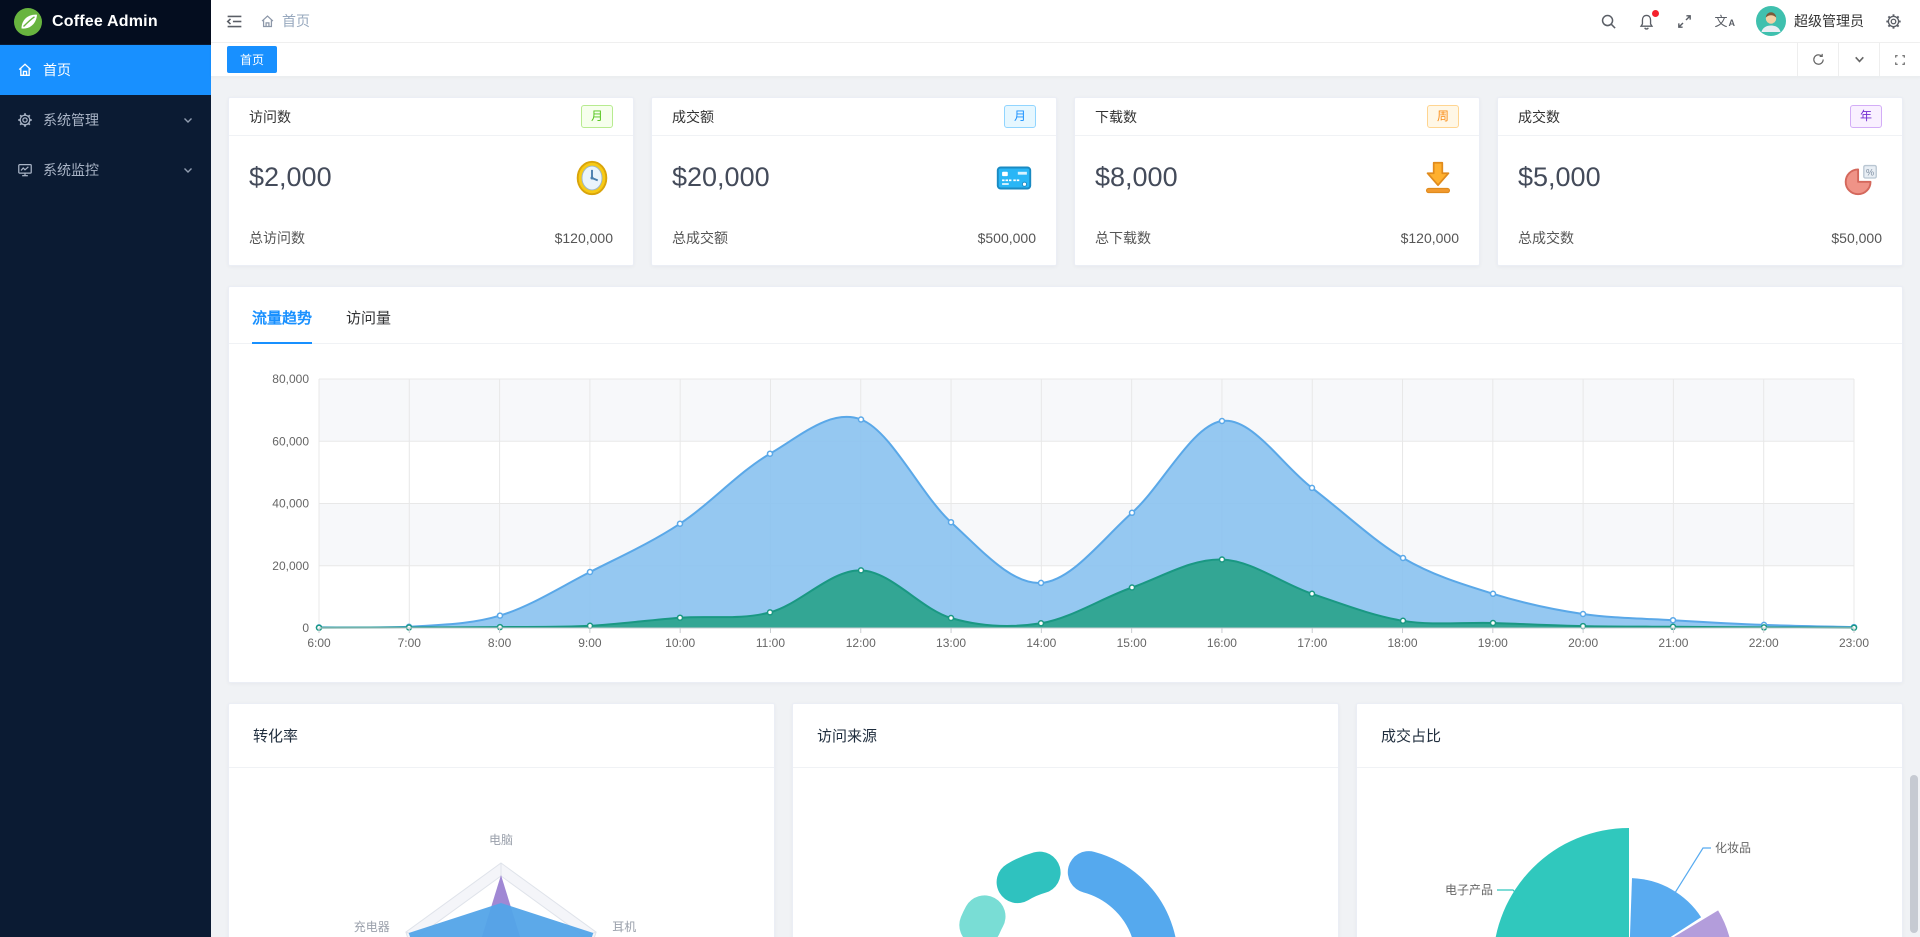 The height and width of the screenshot is (937, 1920). What do you see at coordinates (410, 643) in the screenshot?
I see `svg-text: 7:00` at bounding box center [410, 643].